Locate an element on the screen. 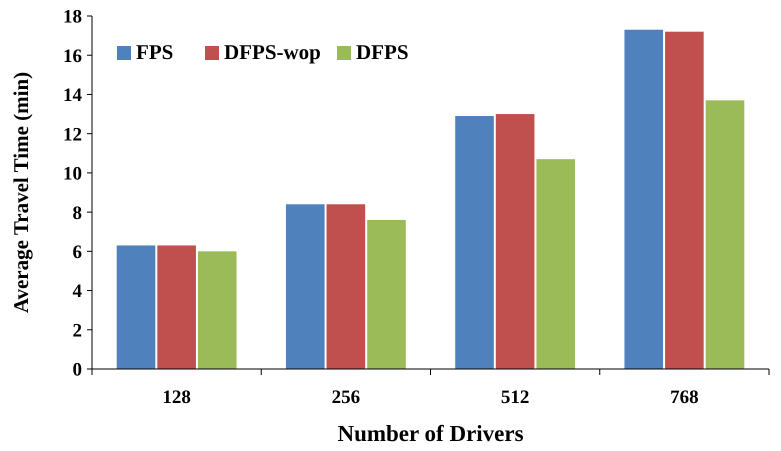 The height and width of the screenshot is (451, 781). y-tick-label: 16 is located at coordinates (72, 56).